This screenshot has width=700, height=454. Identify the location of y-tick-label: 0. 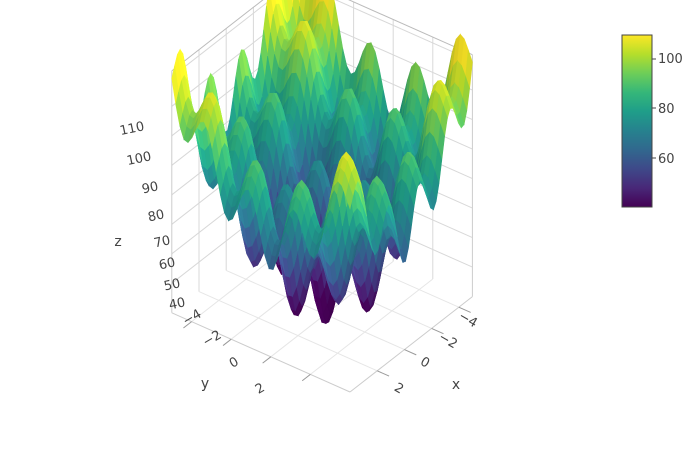
(234, 362).